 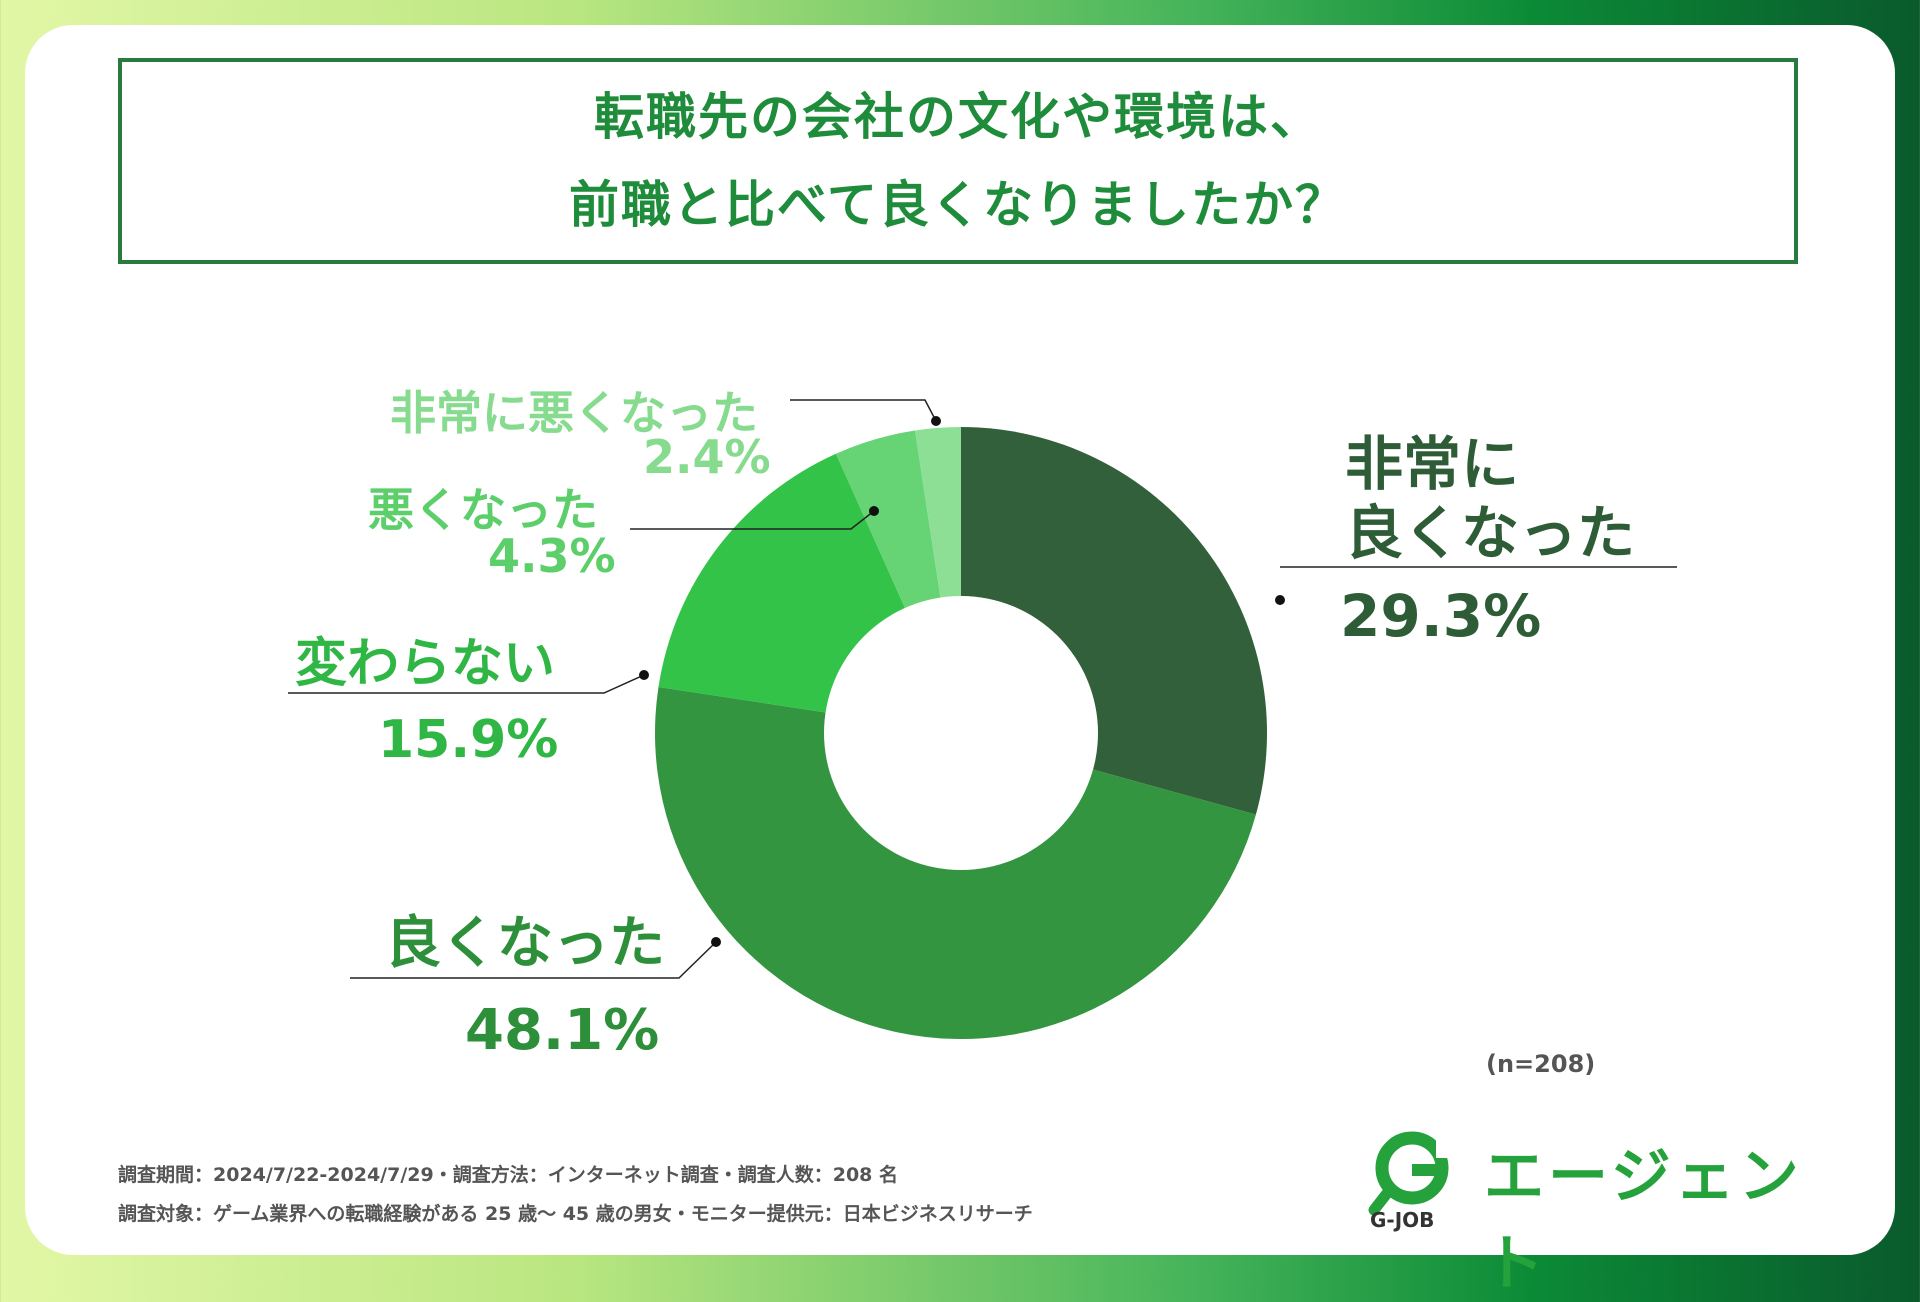 I want to click on logo-g-job-text: G-JOB, so click(x=1402, y=1220).